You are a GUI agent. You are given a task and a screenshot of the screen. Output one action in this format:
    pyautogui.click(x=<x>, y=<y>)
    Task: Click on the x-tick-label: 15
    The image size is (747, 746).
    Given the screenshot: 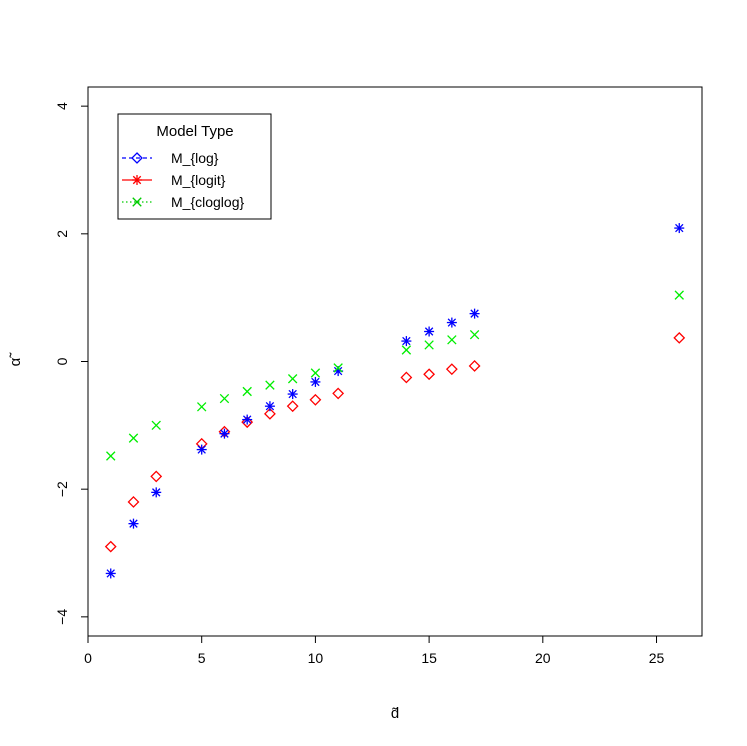 What is the action you would take?
    pyautogui.click(x=429, y=658)
    